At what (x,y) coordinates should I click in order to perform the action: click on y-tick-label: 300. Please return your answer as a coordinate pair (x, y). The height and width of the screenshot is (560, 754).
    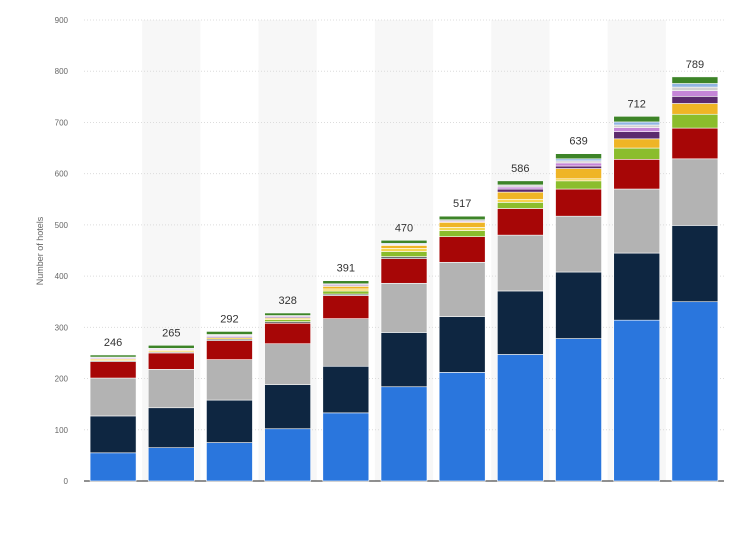
    Looking at the image, I should click on (62, 327).